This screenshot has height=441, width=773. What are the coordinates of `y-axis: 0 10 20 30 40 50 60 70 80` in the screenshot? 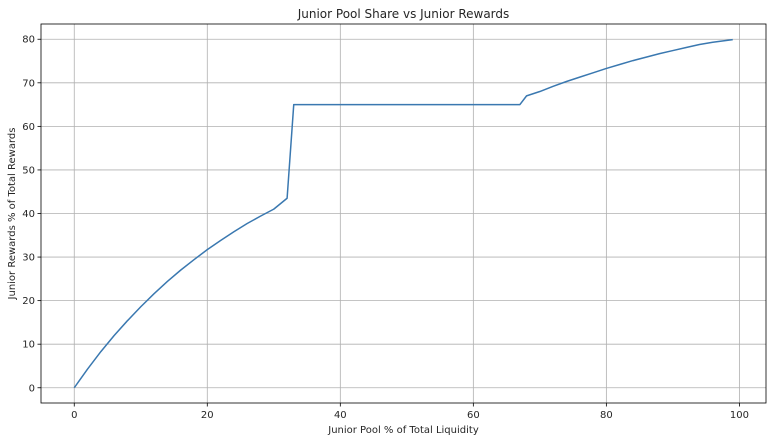 It's located at (31, 214).